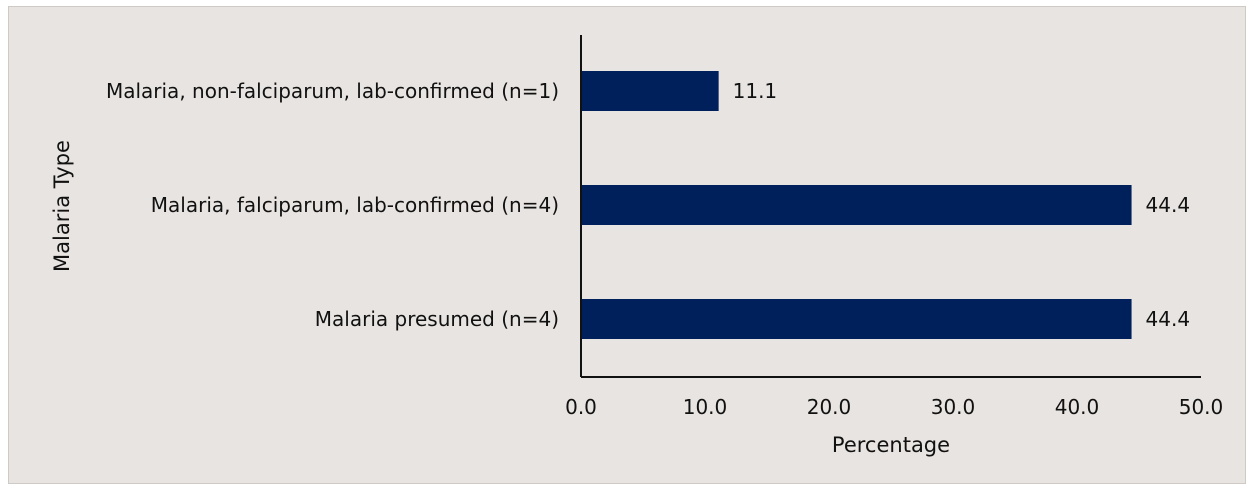  Describe the element at coordinates (1201, 407) in the screenshot. I see `x-tick-label: 50.0` at that location.